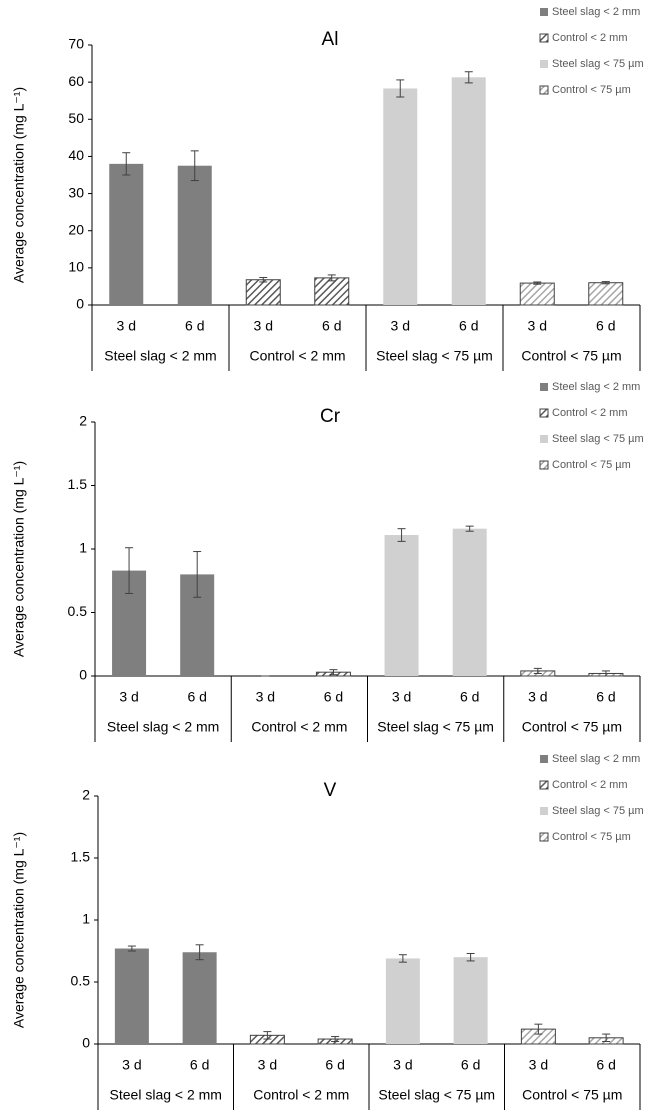  Describe the element at coordinates (76, 192) in the screenshot. I see `y-tick-label: 30` at that location.